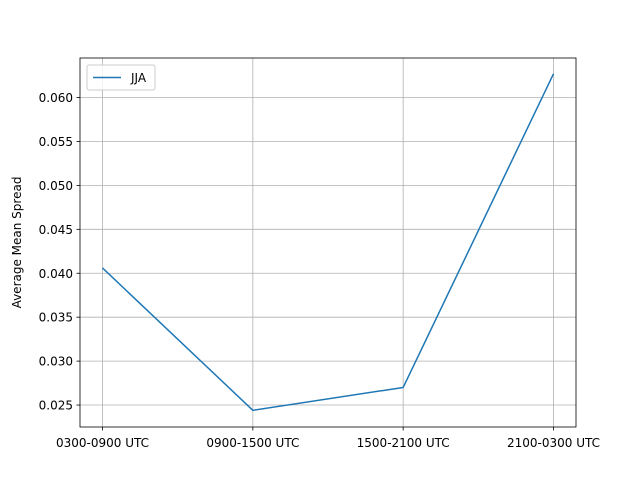  I want to click on y-tick-label: 0.025, so click(56, 406).